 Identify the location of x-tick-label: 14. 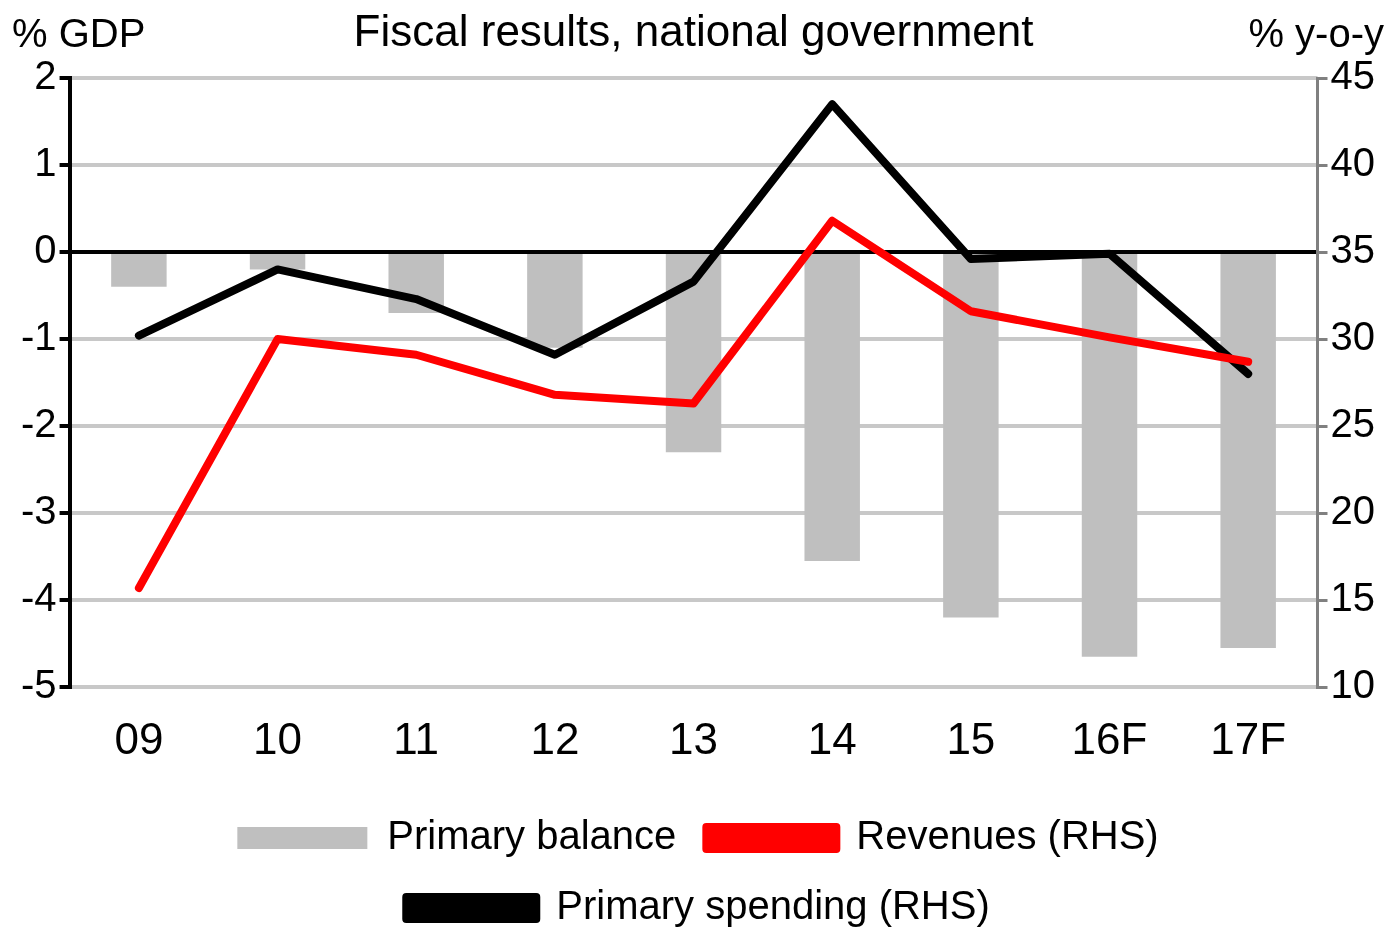
(832, 738).